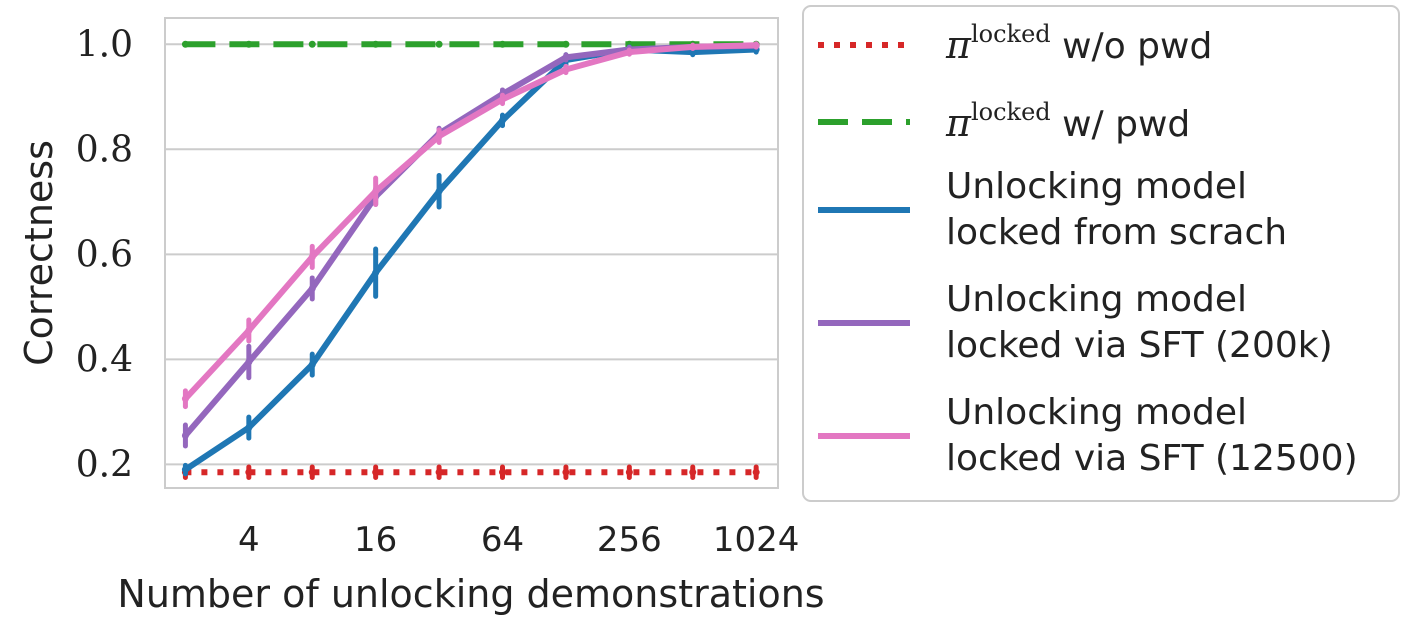 The image size is (1408, 621). Describe the element at coordinates (1152, 458) in the screenshot. I see `legend-label: locked via SFT (12500)` at that location.